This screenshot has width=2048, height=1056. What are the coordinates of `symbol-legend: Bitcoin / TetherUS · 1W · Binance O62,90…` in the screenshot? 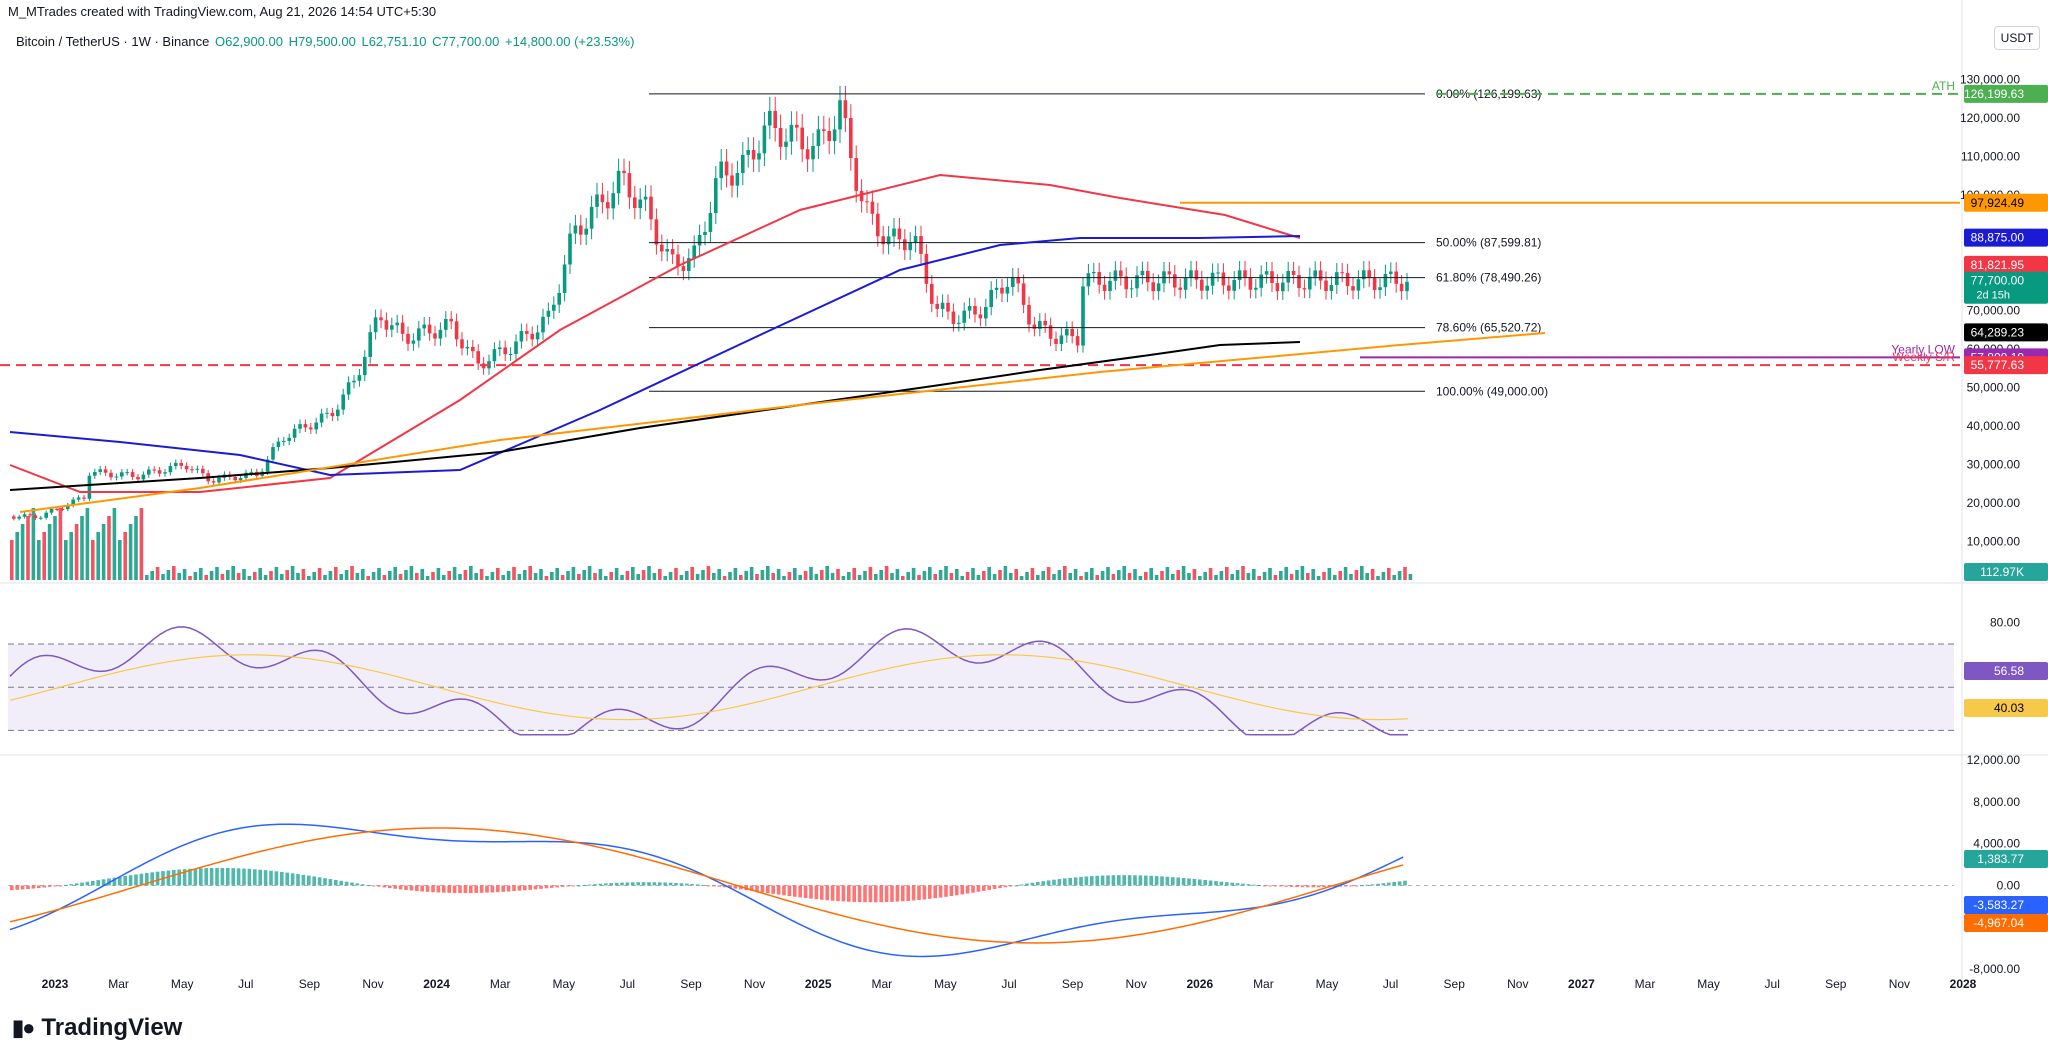 It's located at (326, 41).